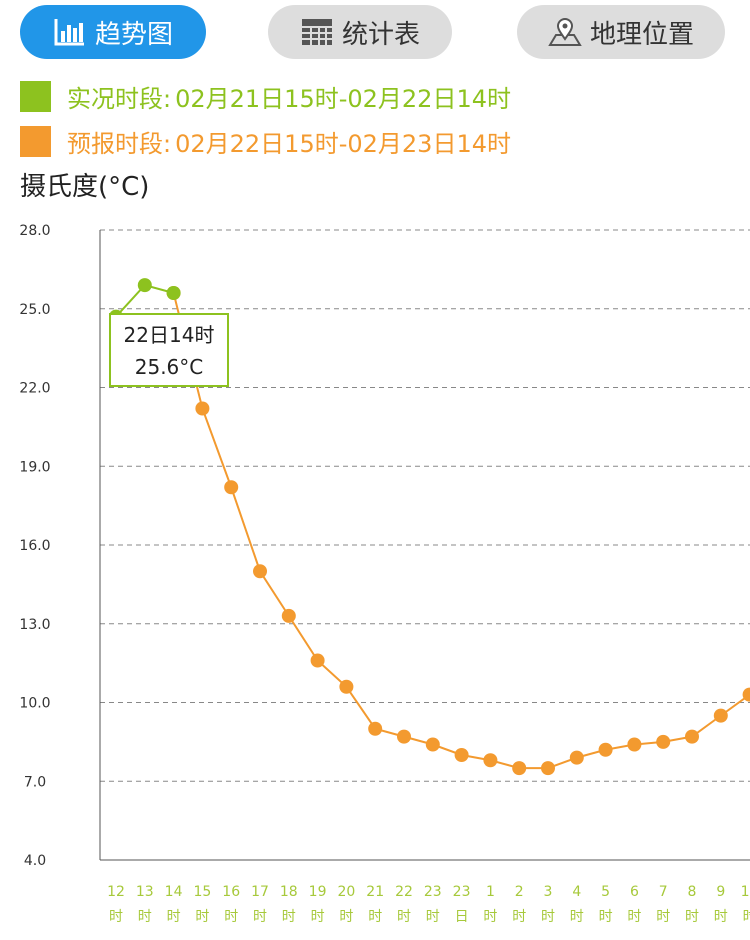  I want to click on legend-actual-range: 02月21日15时-02月22日14时, so click(343, 98).